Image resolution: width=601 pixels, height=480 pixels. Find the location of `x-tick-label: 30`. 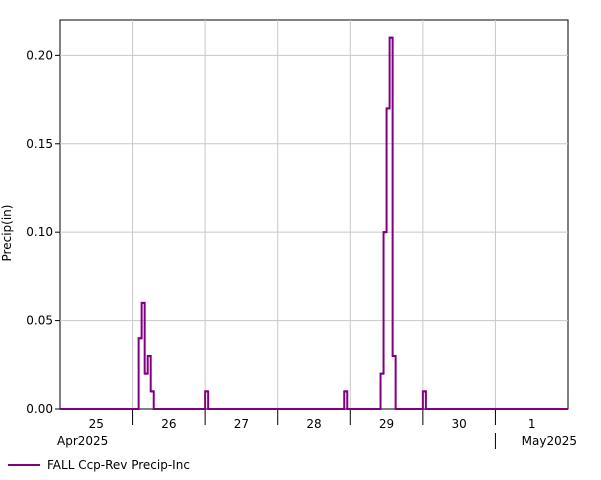

x-tick-label: 30 is located at coordinates (459, 424).